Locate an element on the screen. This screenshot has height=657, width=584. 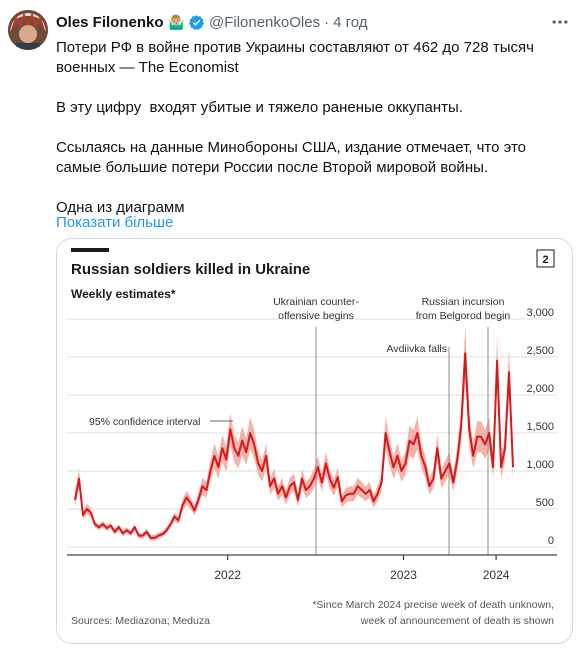
more-horizontal-icon is located at coordinates (560, 24).